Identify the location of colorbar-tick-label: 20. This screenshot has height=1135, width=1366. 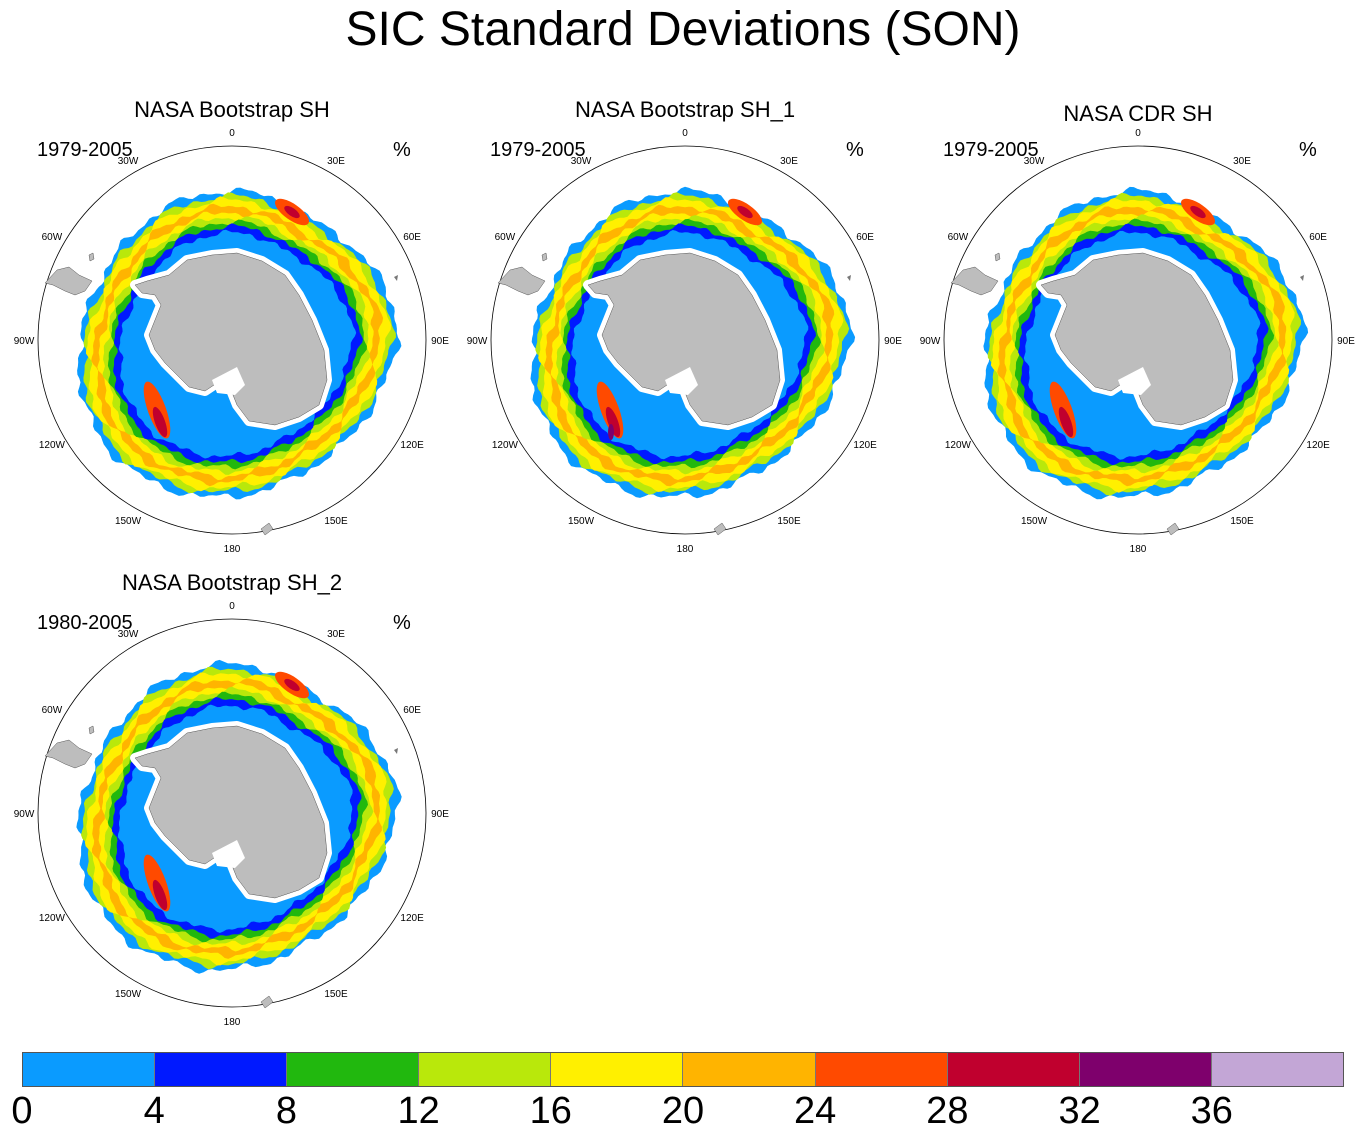
(683, 1111).